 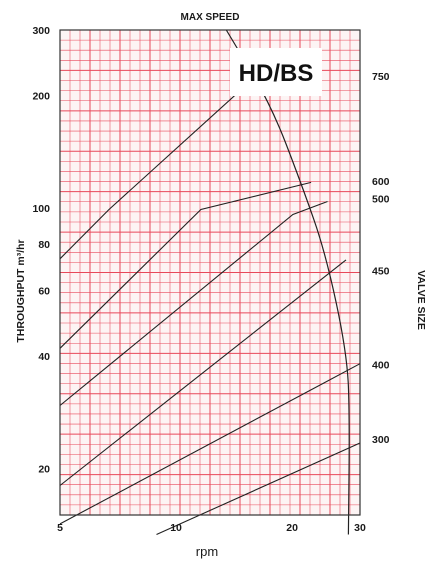 What do you see at coordinates (360, 528) in the screenshot?
I see `x-tick-label: 30` at bounding box center [360, 528].